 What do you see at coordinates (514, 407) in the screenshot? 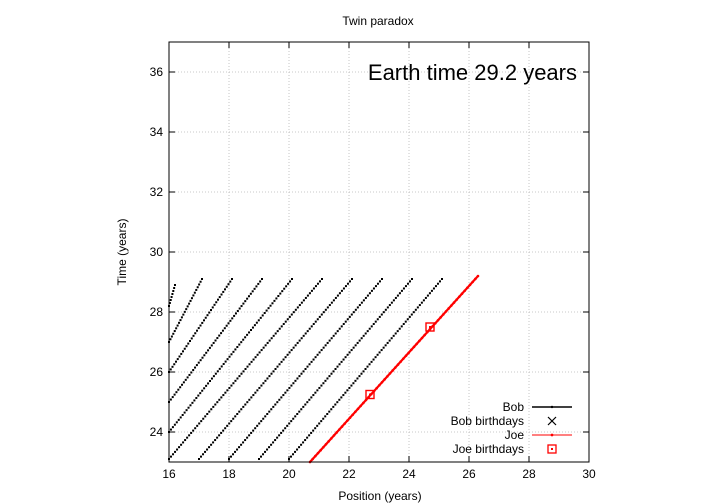
I see `legend-label-bob: Bob` at bounding box center [514, 407].